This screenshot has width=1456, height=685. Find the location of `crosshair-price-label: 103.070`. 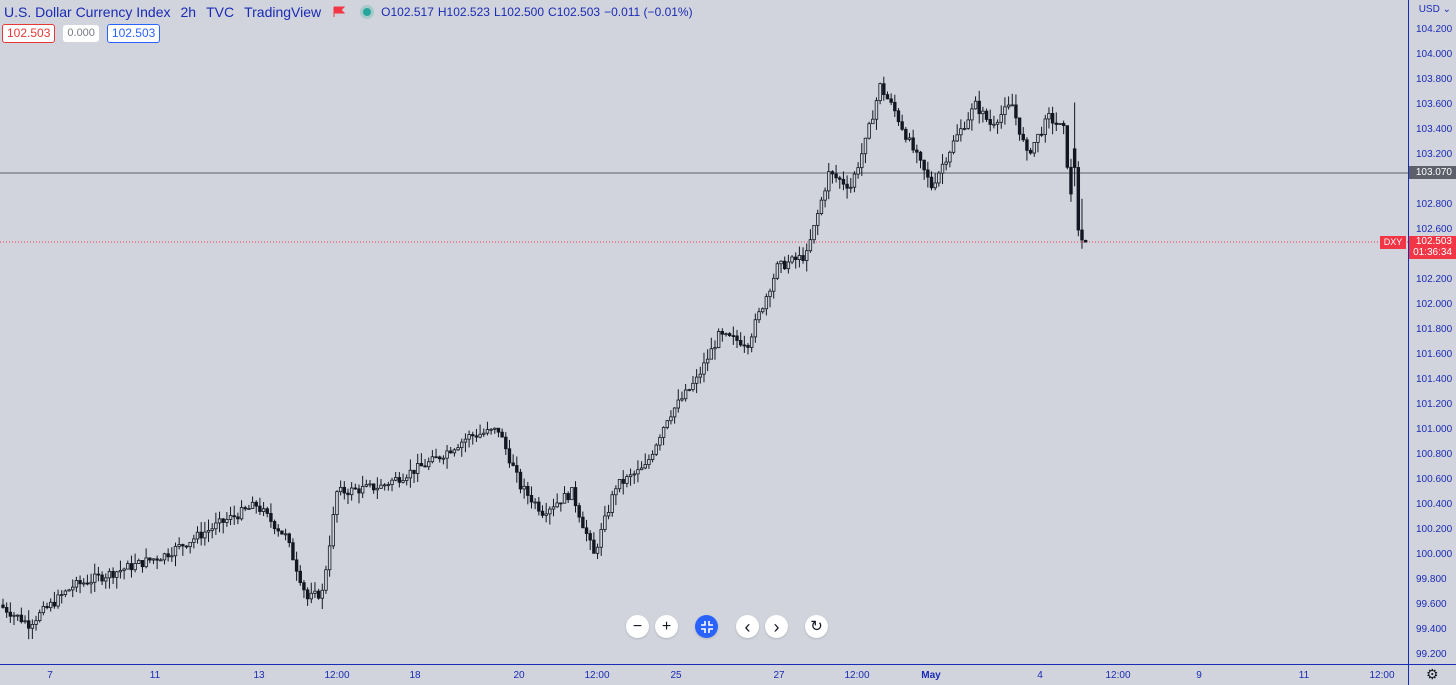

crosshair-price-label: 103.070 is located at coordinates (1432, 172).